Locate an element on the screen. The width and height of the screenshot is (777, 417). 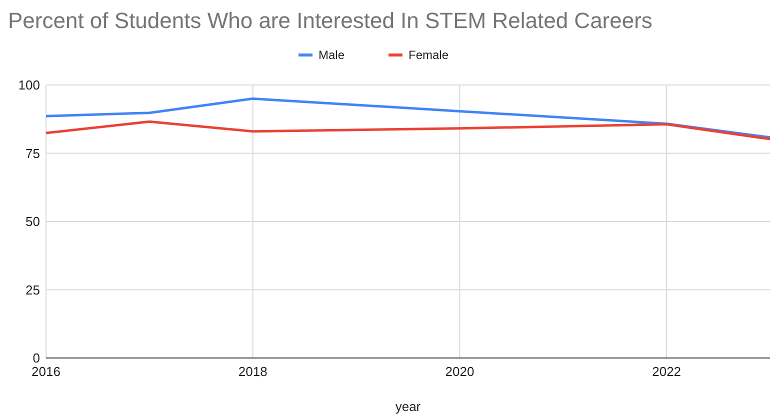
y-tick-label: 25 is located at coordinates (33, 290).